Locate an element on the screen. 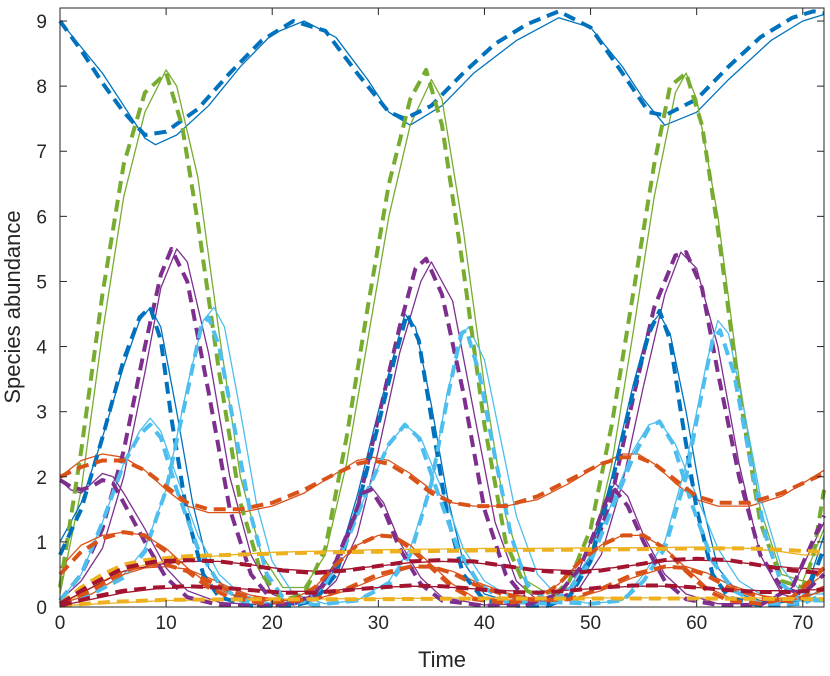 This screenshot has width=830, height=676. x-tick-label-60: 60 is located at coordinates (696, 623).